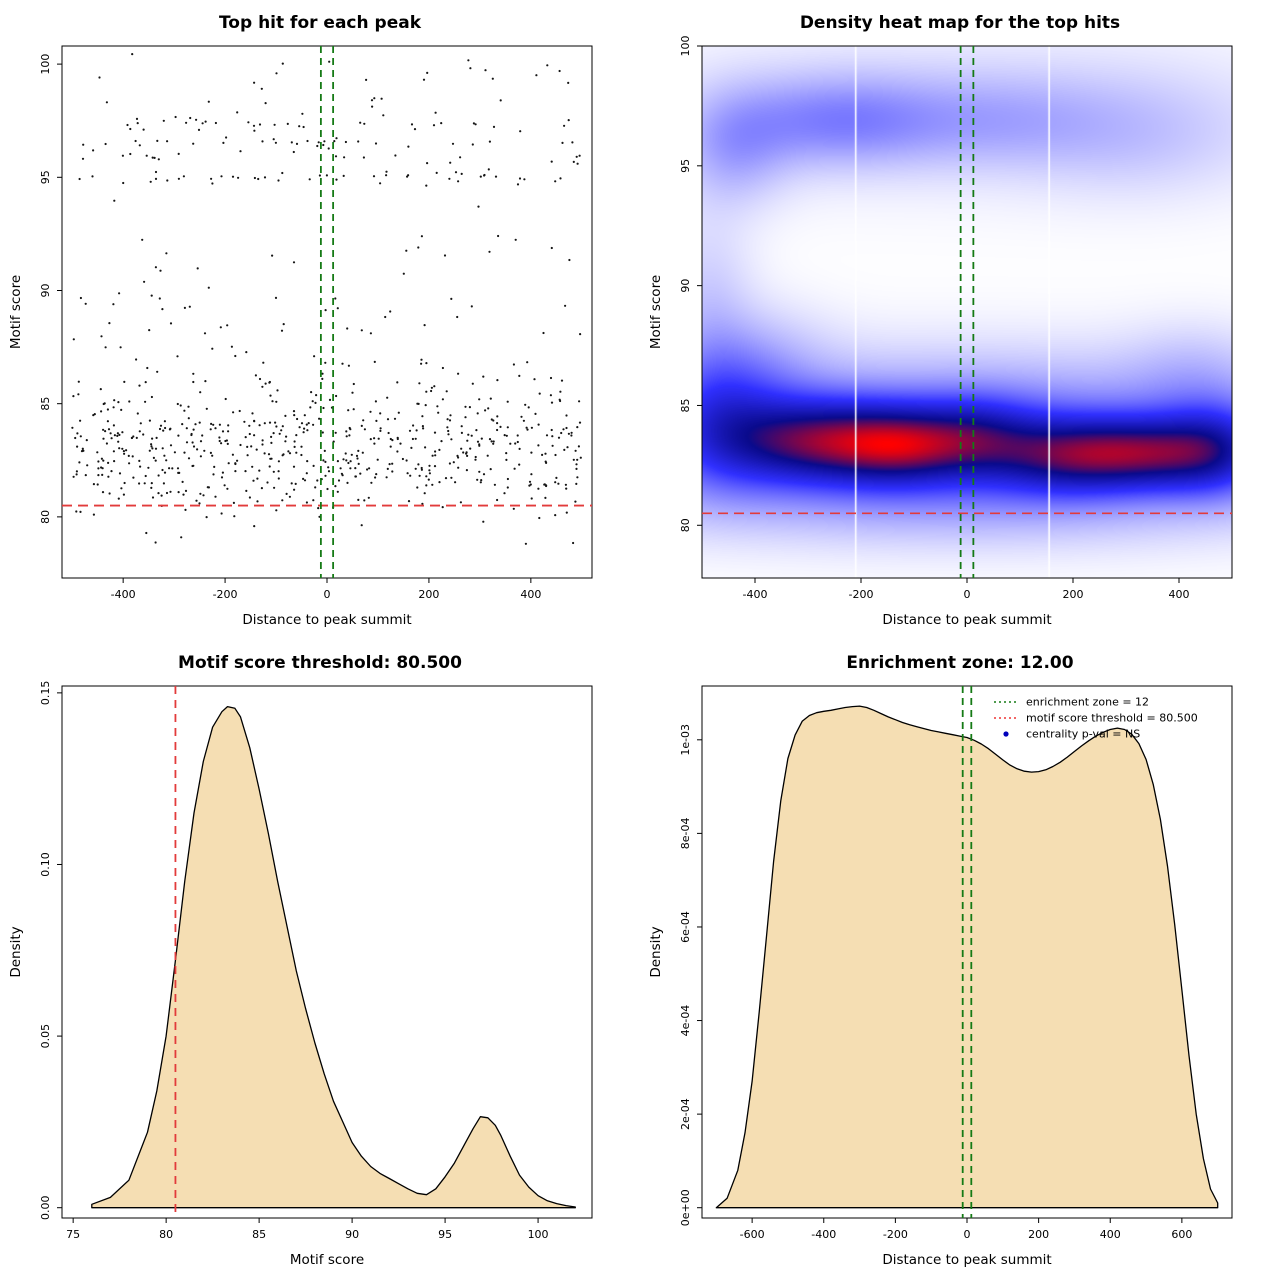 The width and height of the screenshot is (1280, 1280). Describe the element at coordinates (45, 864) in the screenshot. I see `y-tick-label: 0.10` at that location.